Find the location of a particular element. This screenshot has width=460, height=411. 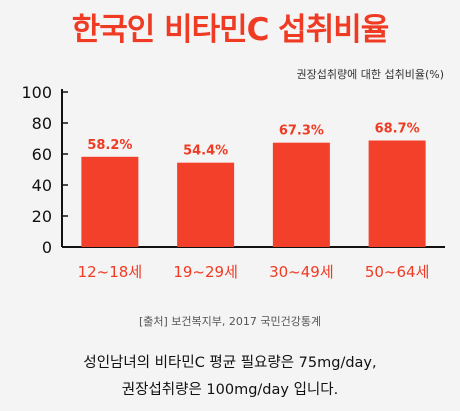

bar-value-label: 68.7% is located at coordinates (397, 129).